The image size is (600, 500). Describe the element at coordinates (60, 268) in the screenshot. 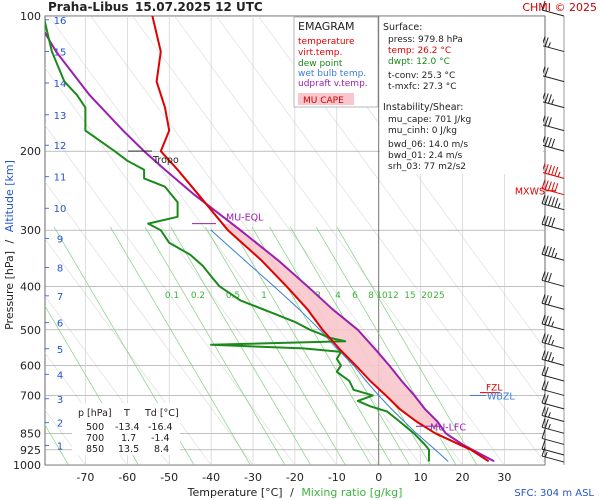

I see `altitude-tick-label: 8` at that location.